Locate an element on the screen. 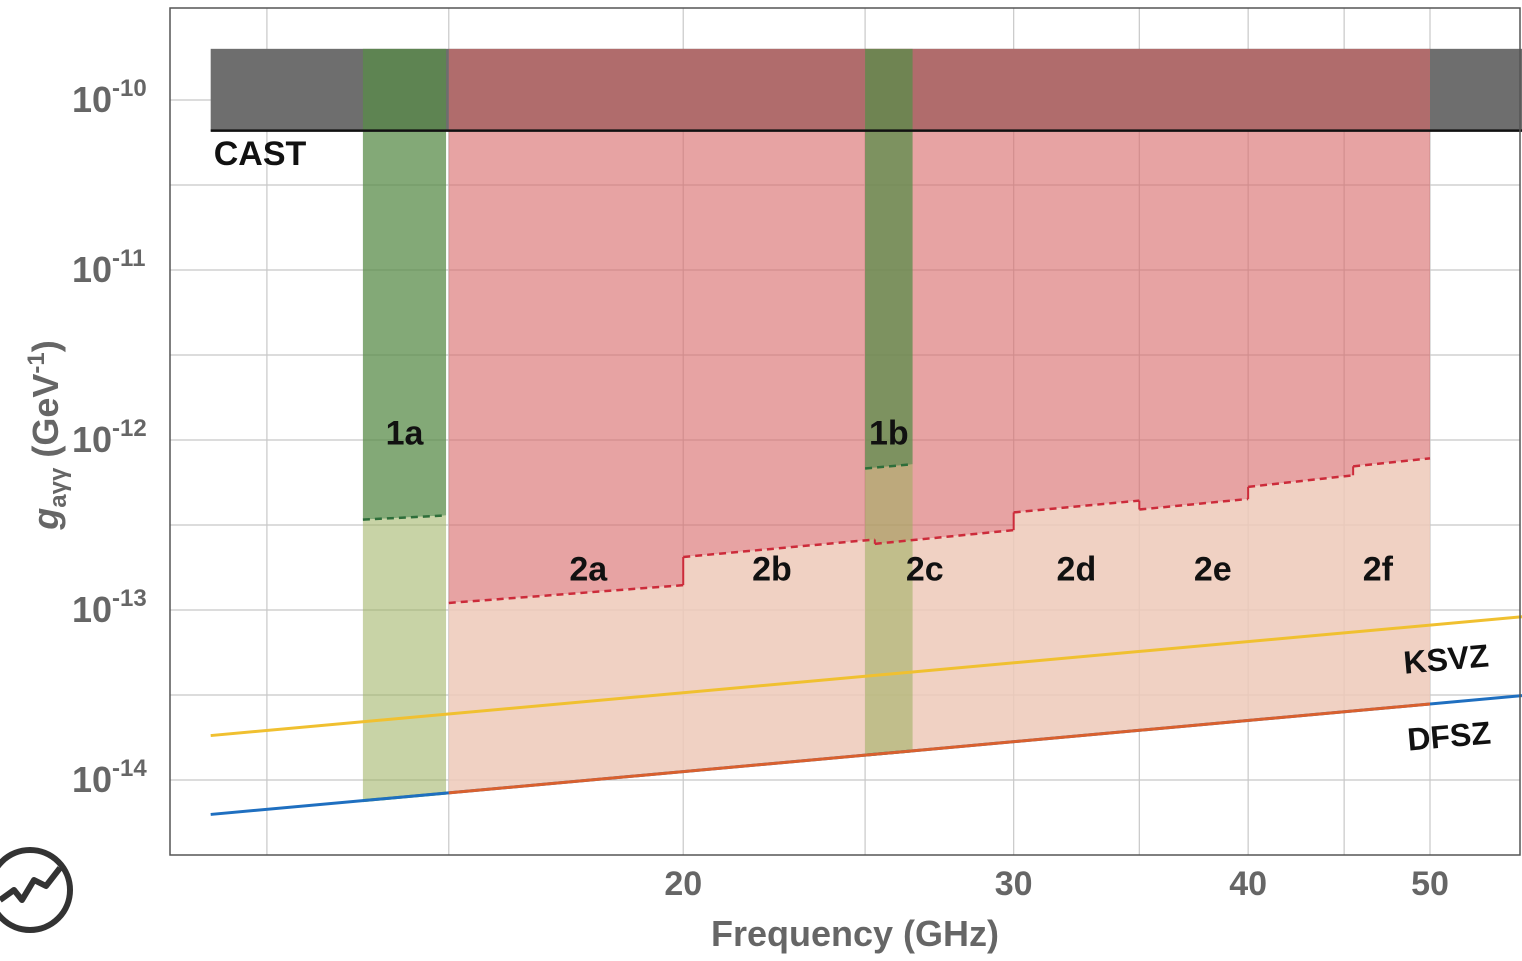  y-tick-label: 10-13 is located at coordinates (109, 607).